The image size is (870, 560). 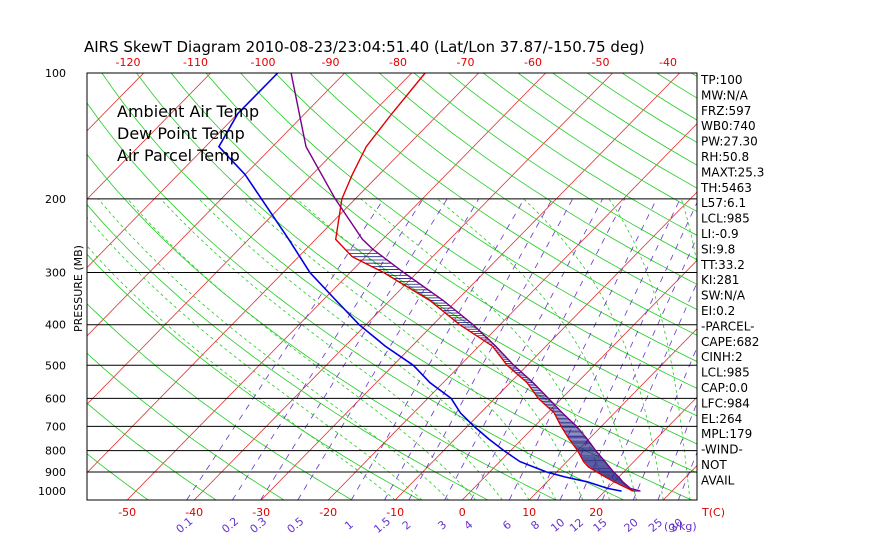 What do you see at coordinates (181, 133) in the screenshot?
I see `legend-dewpoint: Dew Point Temp` at bounding box center [181, 133].